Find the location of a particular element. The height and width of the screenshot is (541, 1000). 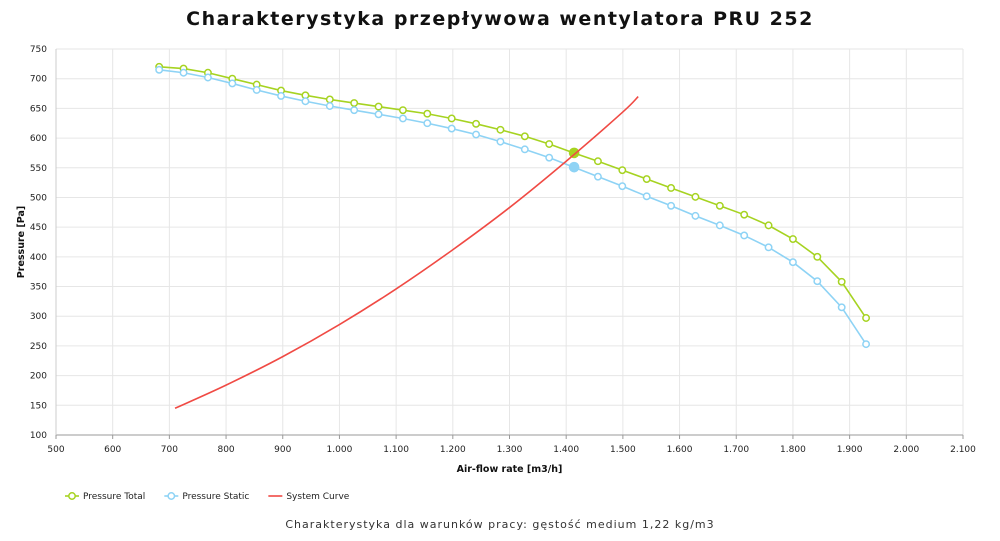

pressure-total-operating-point is located at coordinates (574, 153).